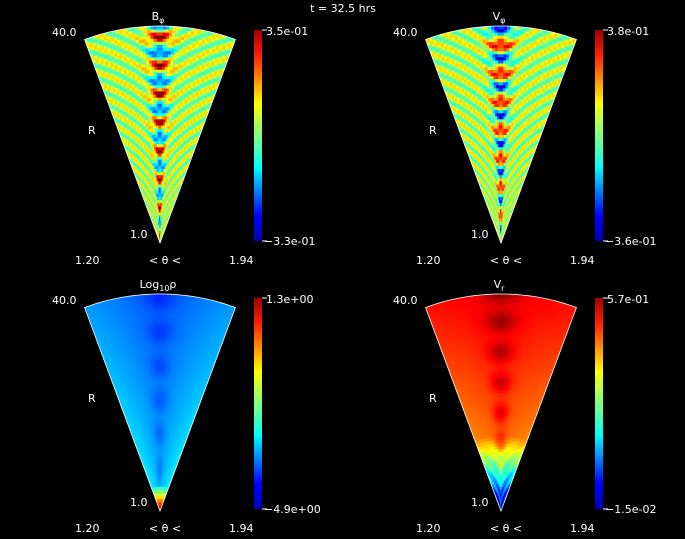 The height and width of the screenshot is (539, 685). Describe the element at coordinates (292, 509) in the screenshot. I see `colorbar-min-label: −4.9e+00` at that location.